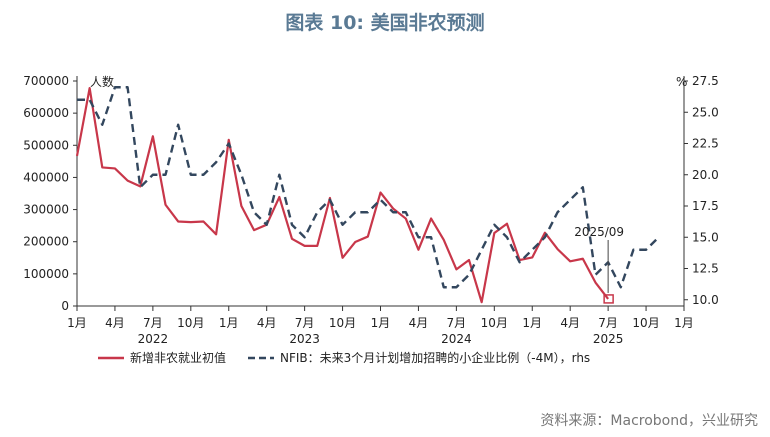 Image resolution: width=770 pixels, height=437 pixels. I want to click on left-tick-label: 700000, so click(46, 81).